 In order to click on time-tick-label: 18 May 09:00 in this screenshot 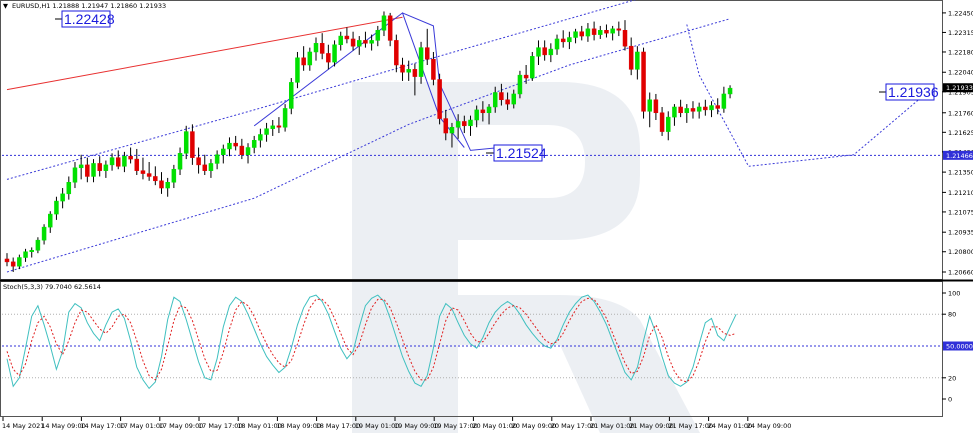, I will do `click(298, 426)`.